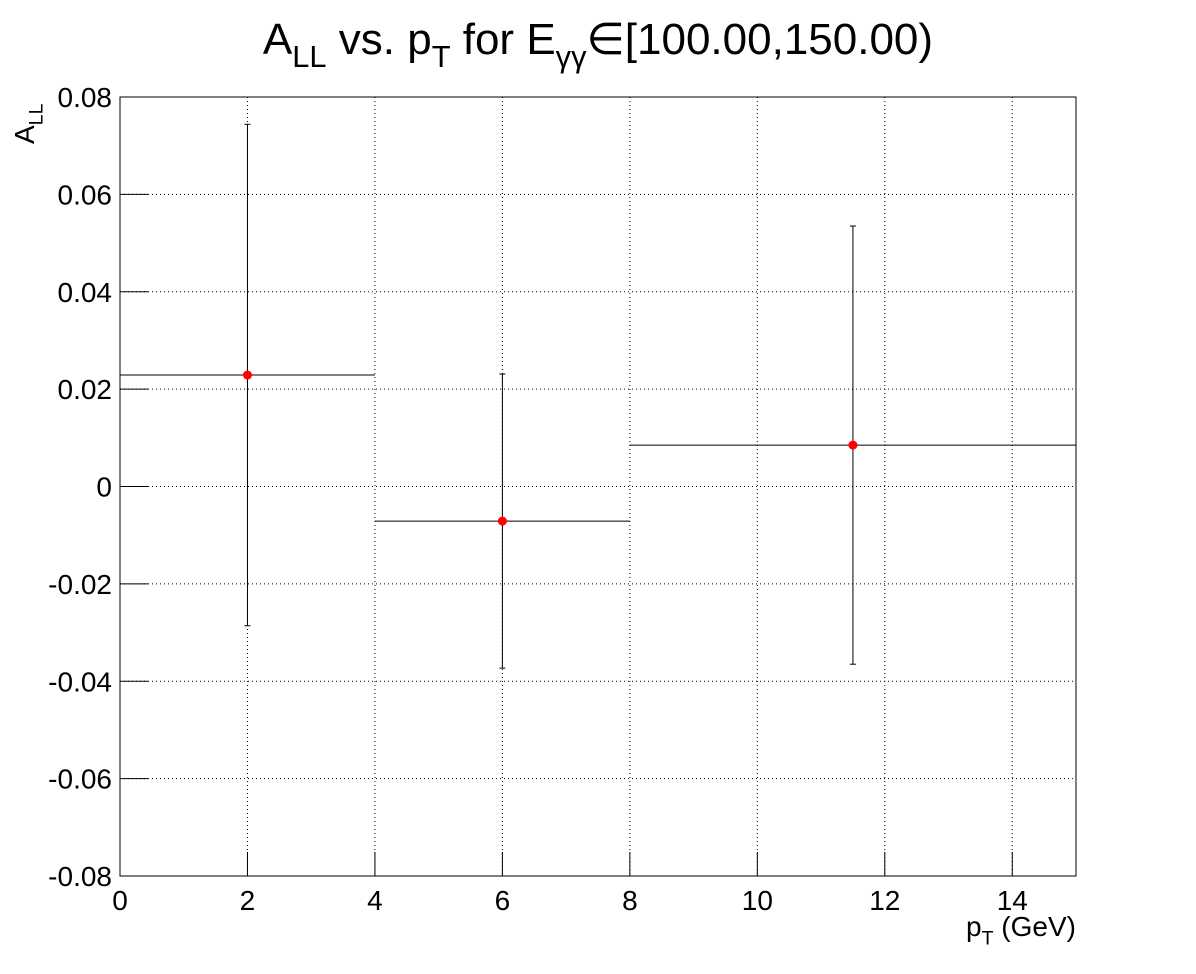 The height and width of the screenshot is (974, 1196). Describe the element at coordinates (757, 900) in the screenshot. I see `x-tick-label: 10` at that location.